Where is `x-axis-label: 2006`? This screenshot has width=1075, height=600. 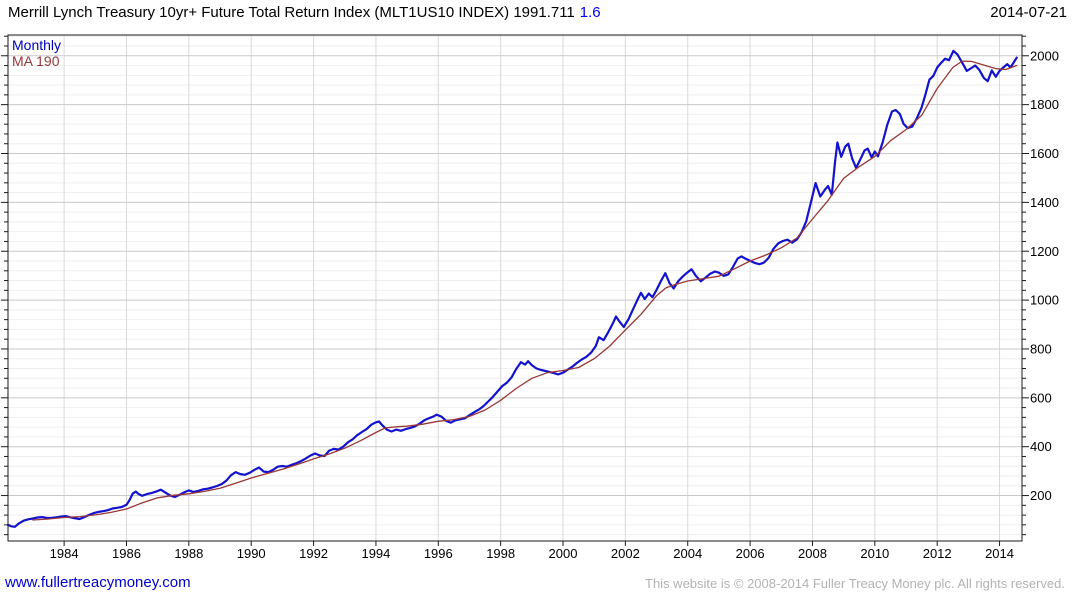 x-axis-label: 2006 is located at coordinates (750, 553).